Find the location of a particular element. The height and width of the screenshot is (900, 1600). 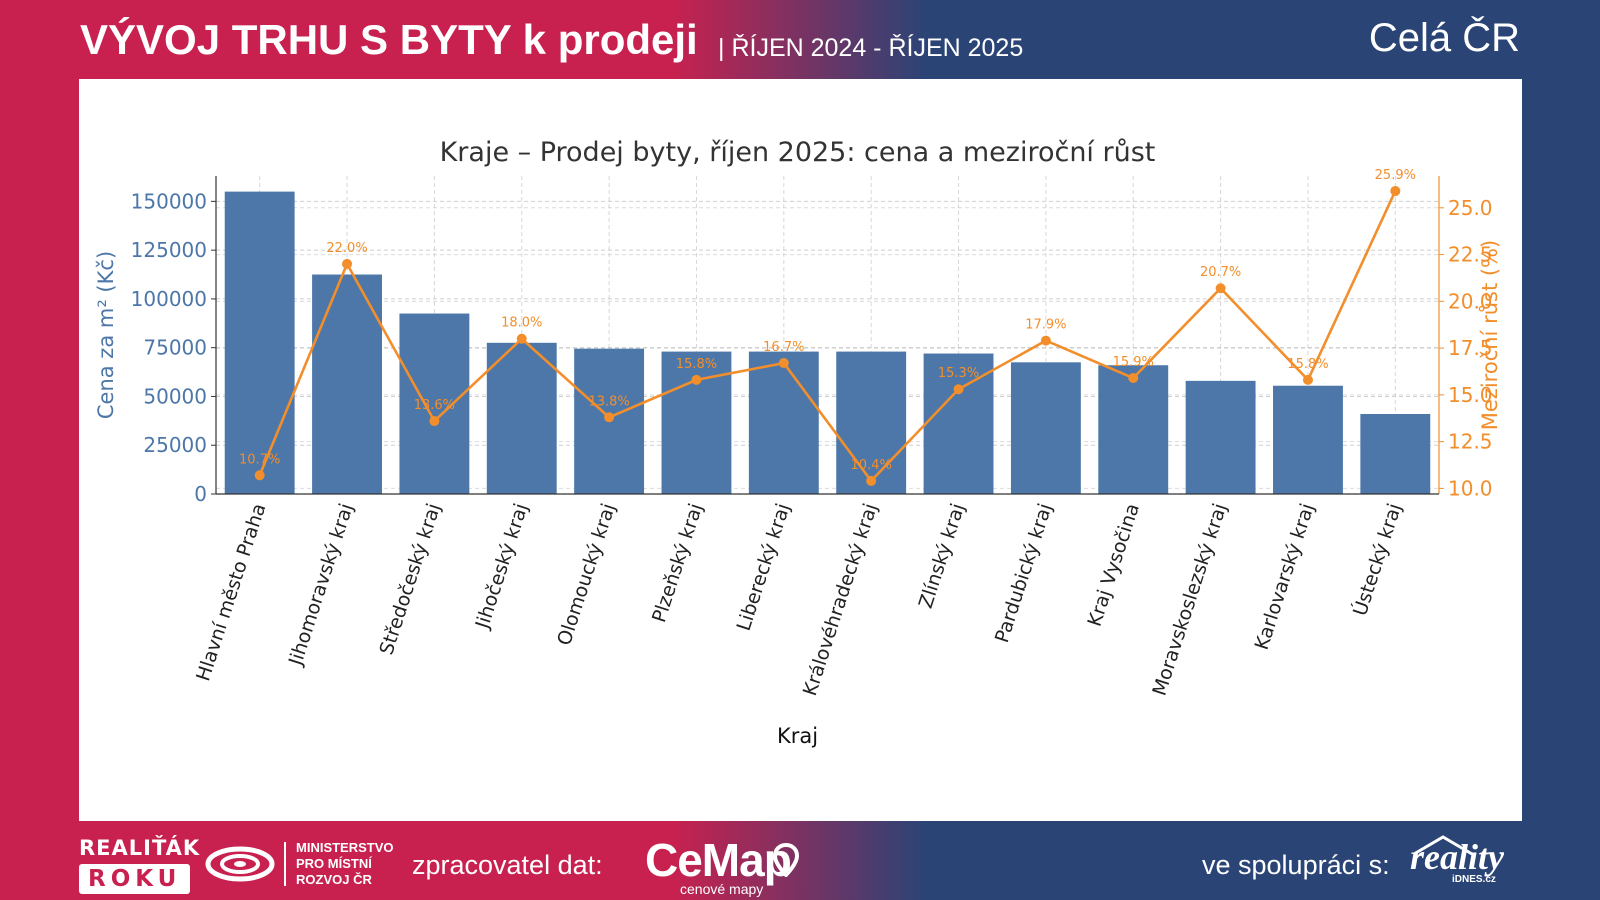

y2-tick-label: 25.0 is located at coordinates (1470, 208).